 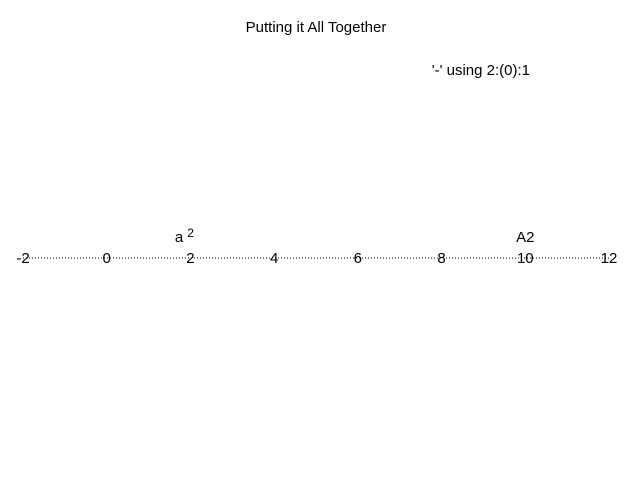 I want to click on x-tick-label: 10, so click(x=525, y=258).